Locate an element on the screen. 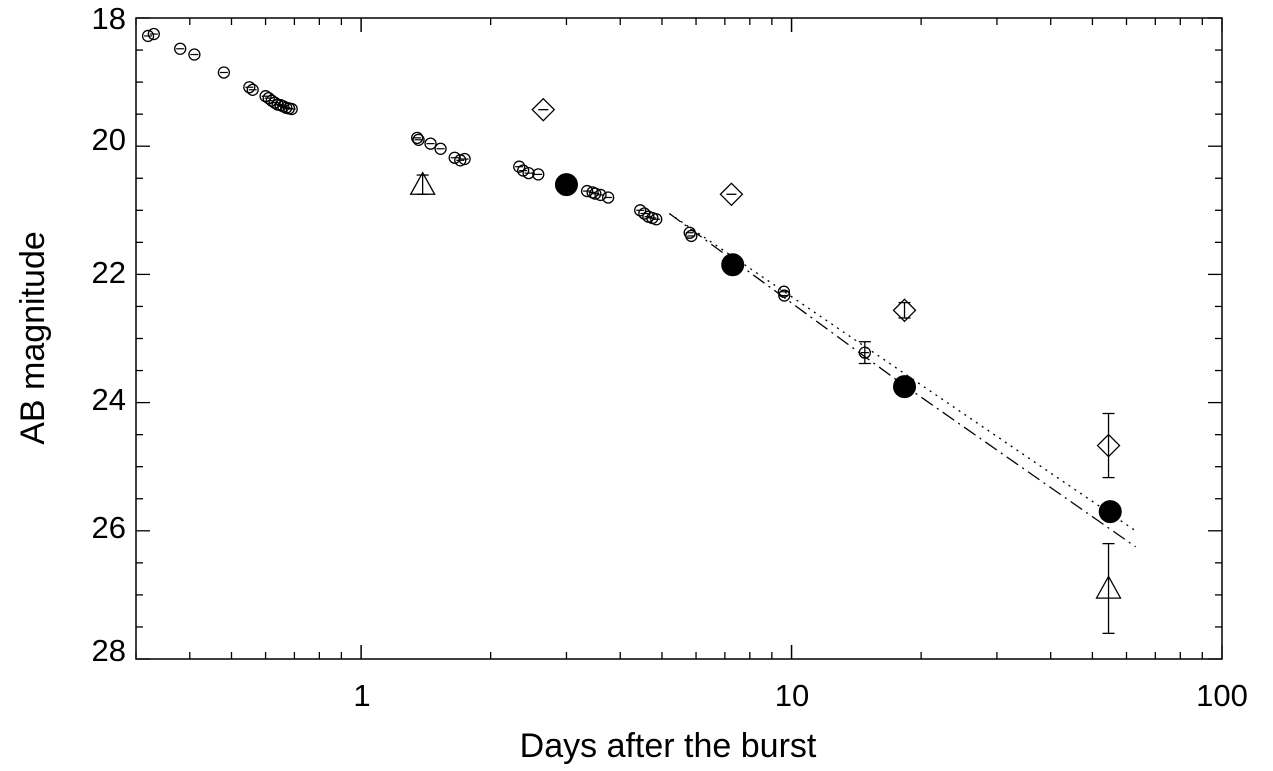  x-tick-label-10: 10 is located at coordinates (792, 695).